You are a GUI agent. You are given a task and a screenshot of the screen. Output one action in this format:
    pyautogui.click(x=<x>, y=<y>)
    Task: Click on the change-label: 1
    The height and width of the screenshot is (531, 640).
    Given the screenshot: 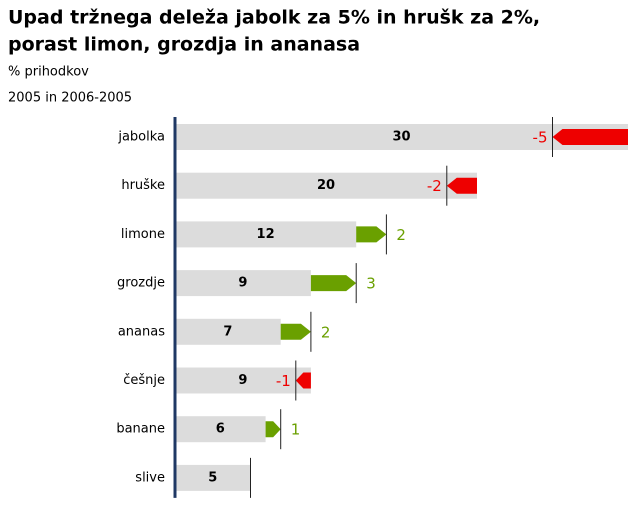 What is the action you would take?
    pyautogui.click(x=296, y=430)
    